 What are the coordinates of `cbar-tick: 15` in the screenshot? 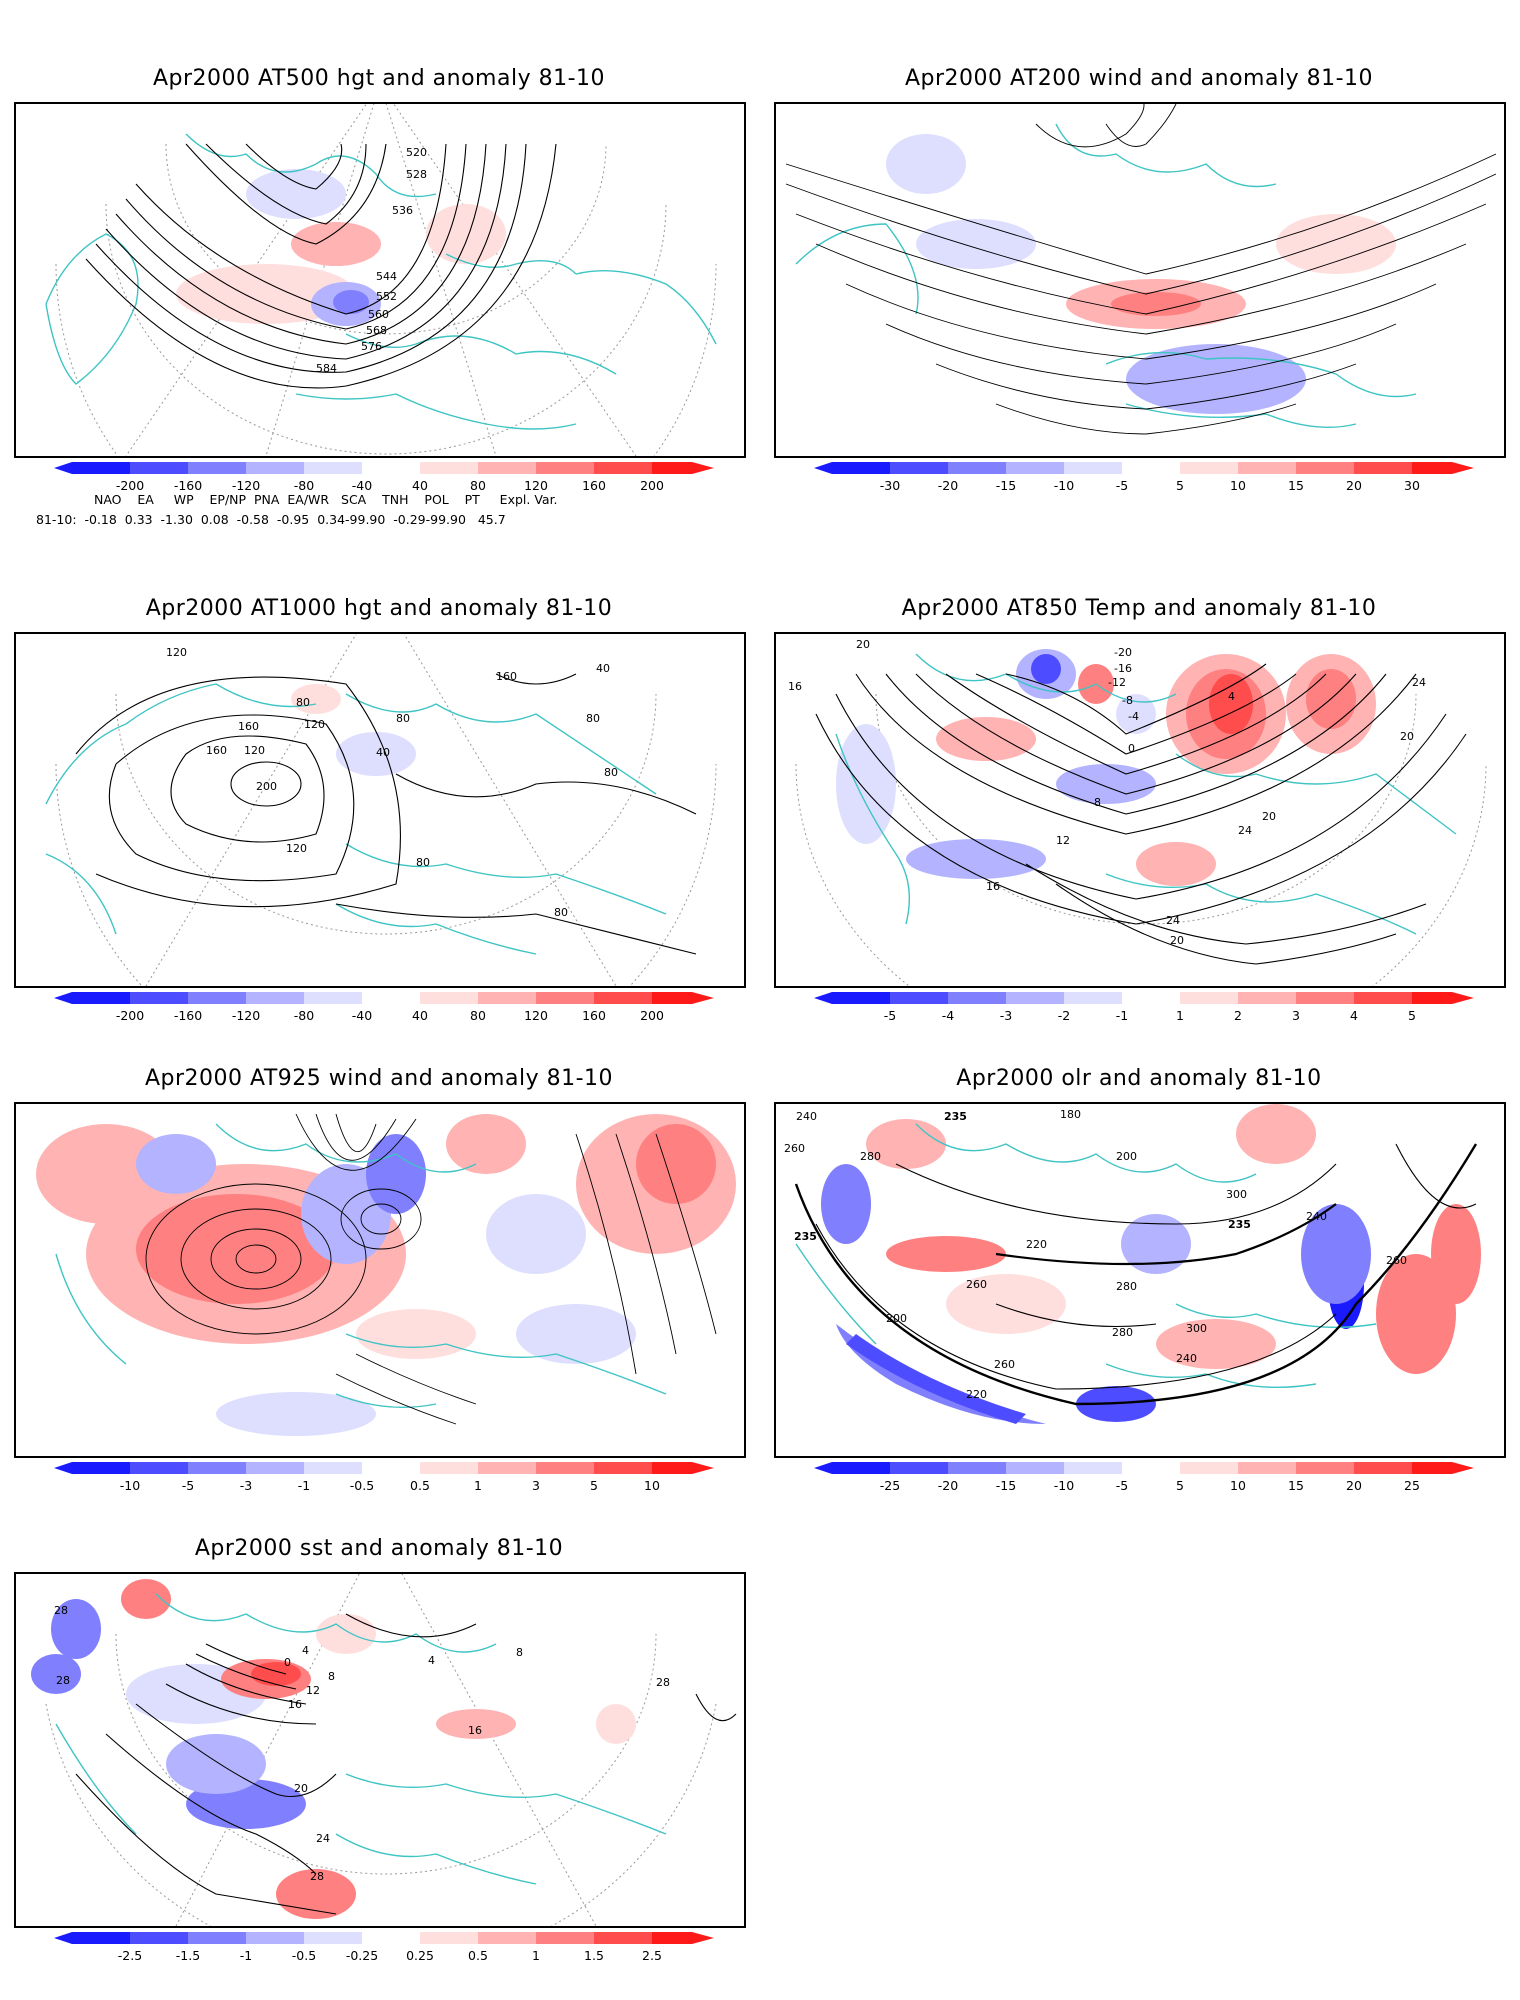 It's located at (1296, 1485).